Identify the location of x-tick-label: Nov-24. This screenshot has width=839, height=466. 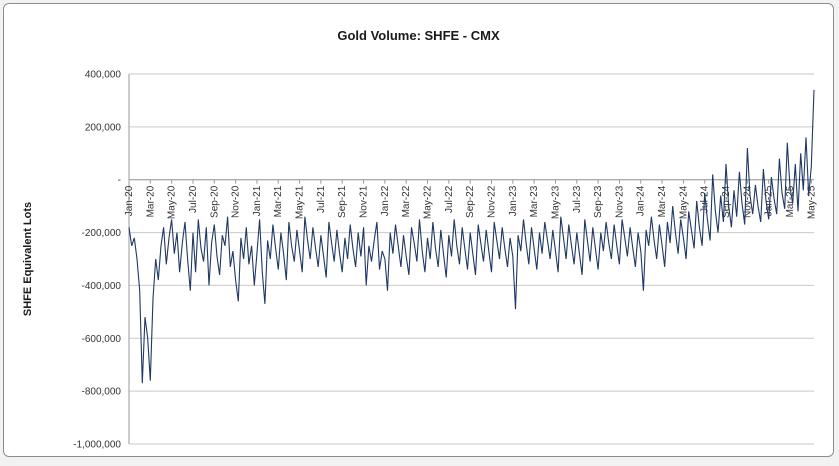
(747, 201).